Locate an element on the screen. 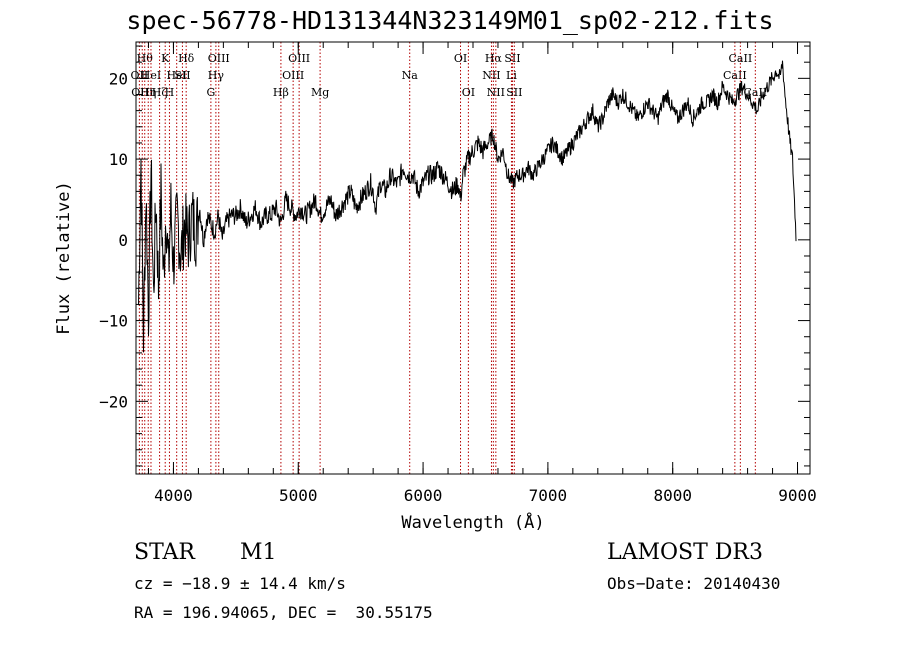  x-tick-label: 7000 is located at coordinates (548, 495).